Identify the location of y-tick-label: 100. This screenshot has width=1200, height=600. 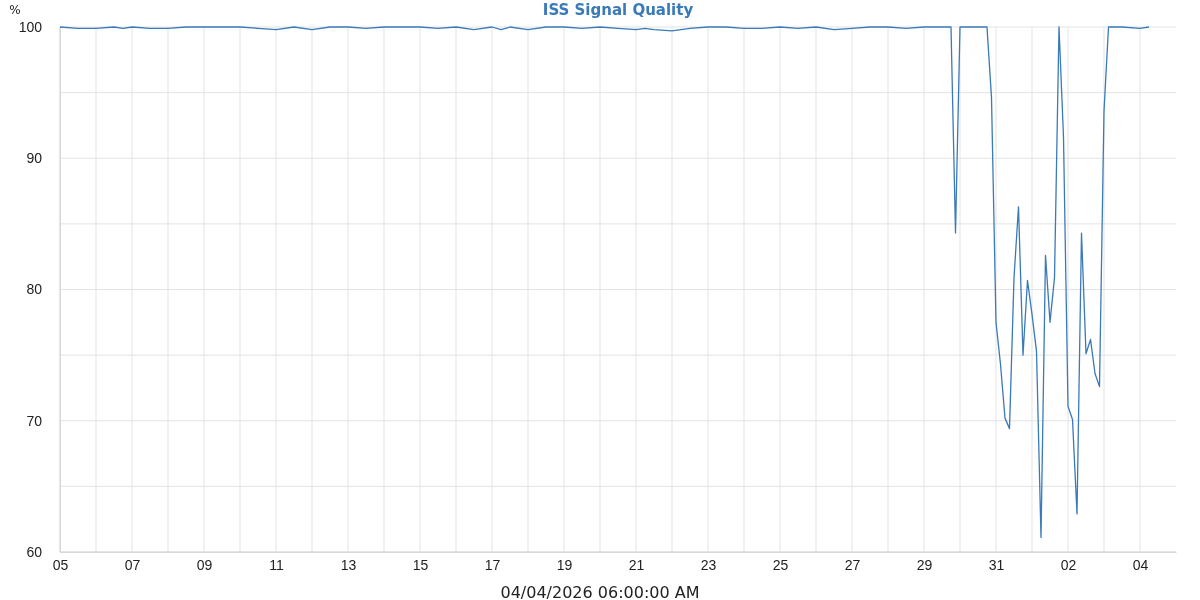
(30, 26).